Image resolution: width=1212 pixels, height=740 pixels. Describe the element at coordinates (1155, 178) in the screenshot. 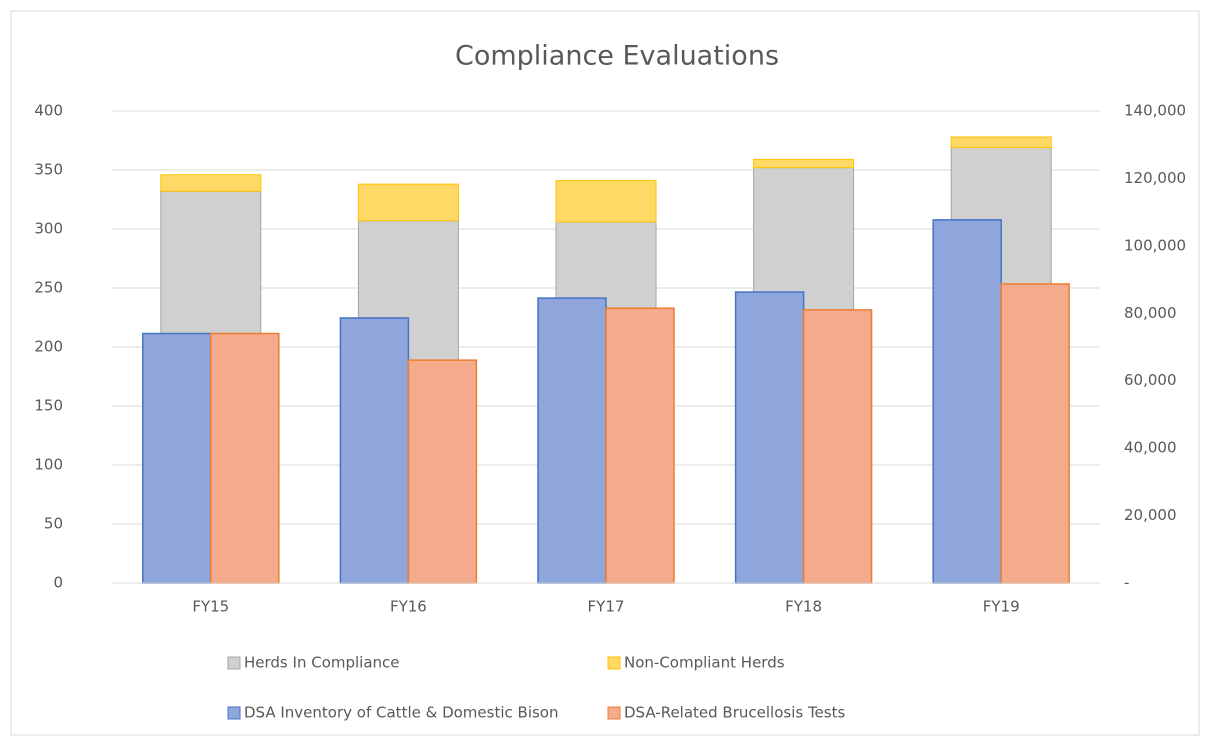

I see `y2-tick-label: 120,000` at that location.